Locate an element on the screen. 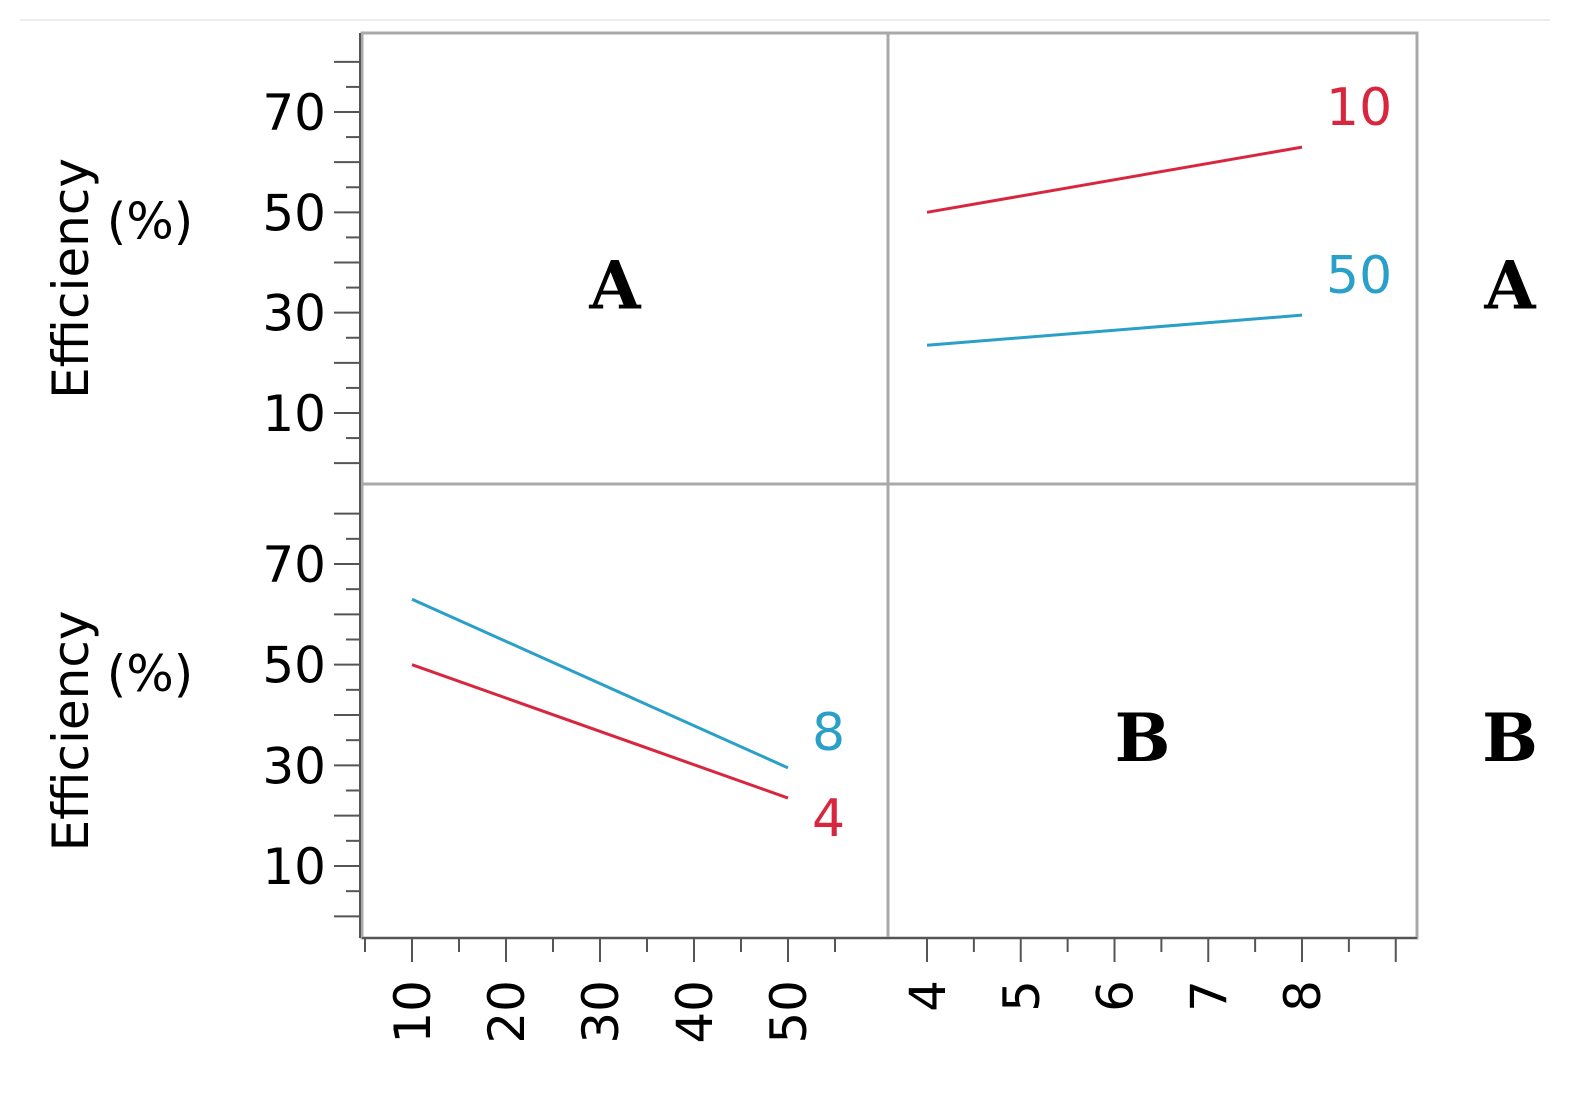 This screenshot has width=1584, height=1095. y-tick-label-50-row2: 50 is located at coordinates (294, 666).